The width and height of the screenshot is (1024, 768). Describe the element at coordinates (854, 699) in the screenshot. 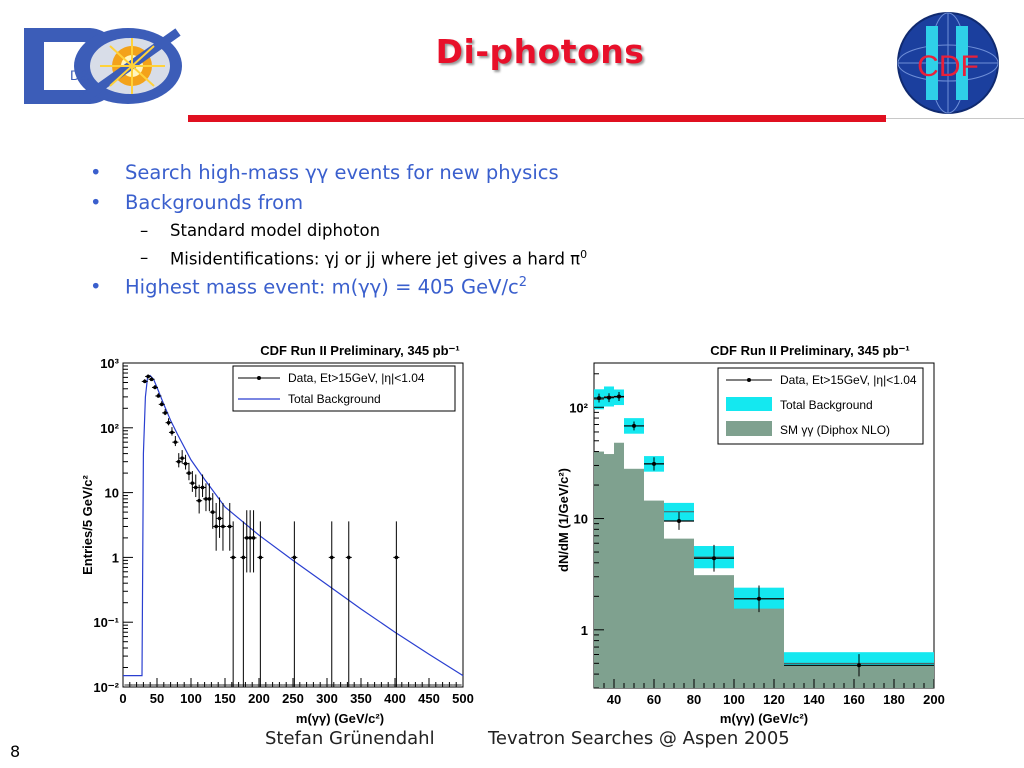

I see `x-tick-label: 160` at that location.